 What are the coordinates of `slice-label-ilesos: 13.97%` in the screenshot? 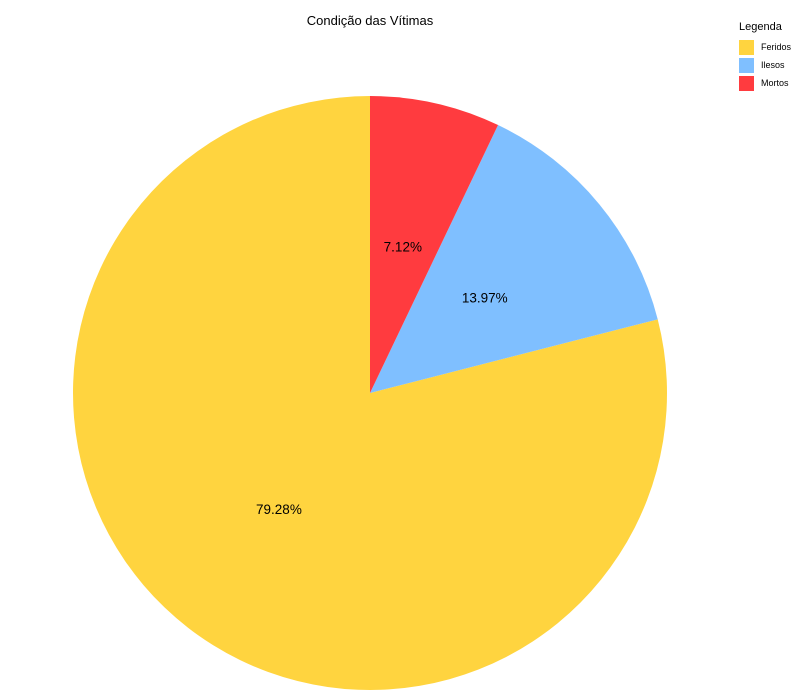 It's located at (485, 297).